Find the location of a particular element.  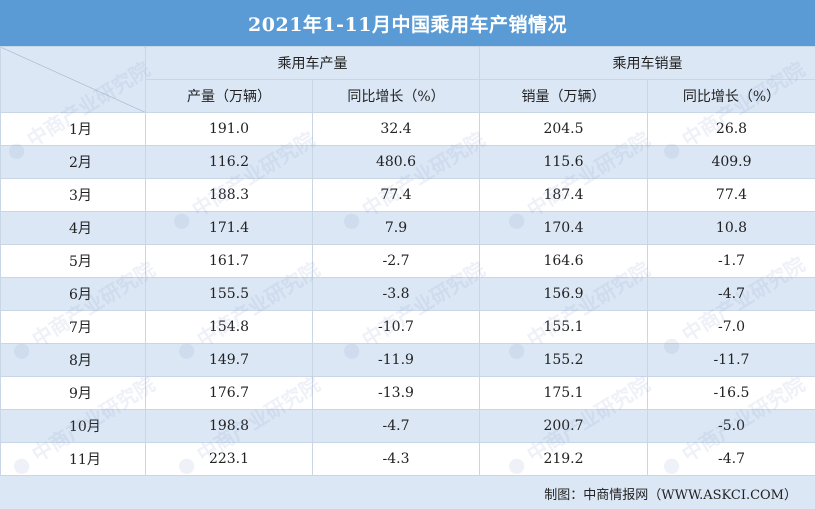

col-header-sales-yoy: 同比增长（%） is located at coordinates (731, 96).